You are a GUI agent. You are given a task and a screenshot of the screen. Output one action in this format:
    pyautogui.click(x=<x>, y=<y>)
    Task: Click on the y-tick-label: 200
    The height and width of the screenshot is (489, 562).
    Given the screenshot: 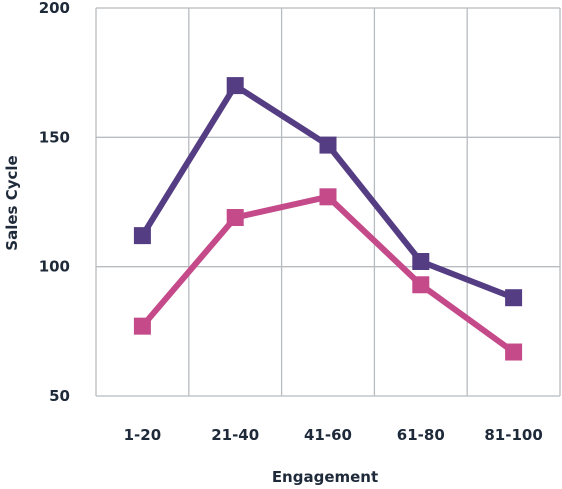 What is the action you would take?
    pyautogui.click(x=54, y=8)
    